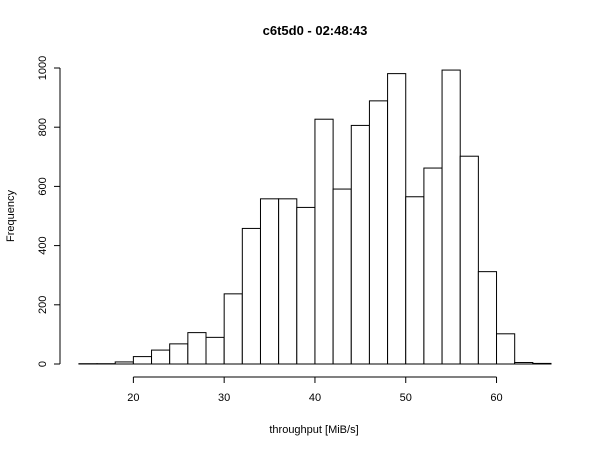 Image resolution: width=600 pixels, height=450 pixels. Describe the element at coordinates (11, 216) in the screenshot. I see `y-axis-label: Frequency` at that location.